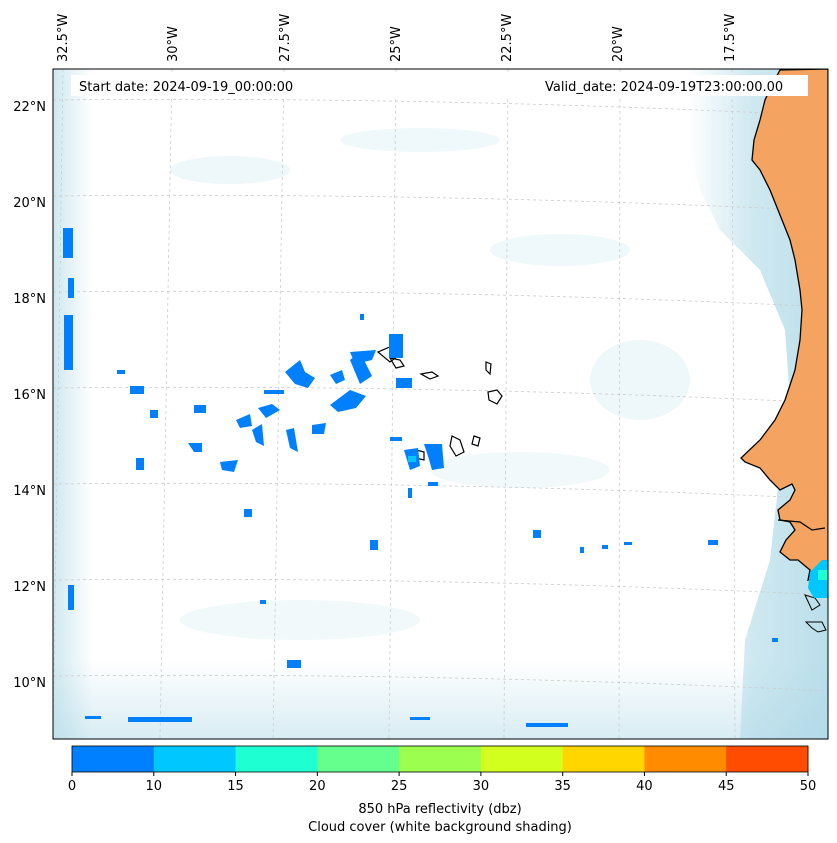  What do you see at coordinates (72, 786) in the screenshot?
I see `colorbar-tick-label: 0` at bounding box center [72, 786].